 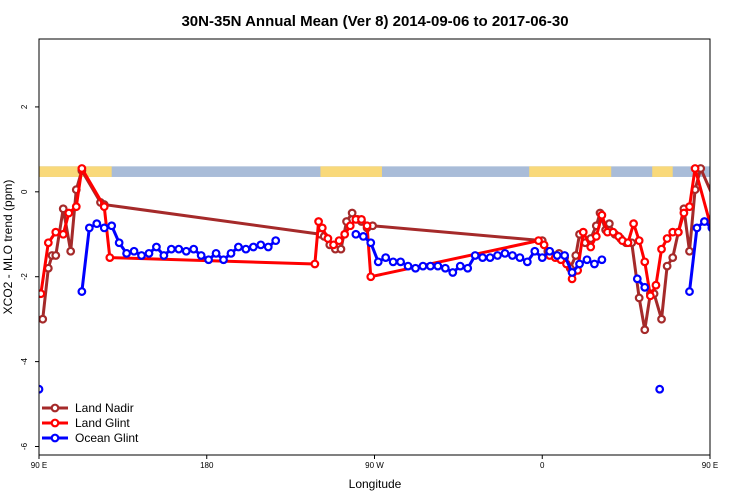 I want to click on x-tick-label-4: 90 E, so click(x=710, y=465).